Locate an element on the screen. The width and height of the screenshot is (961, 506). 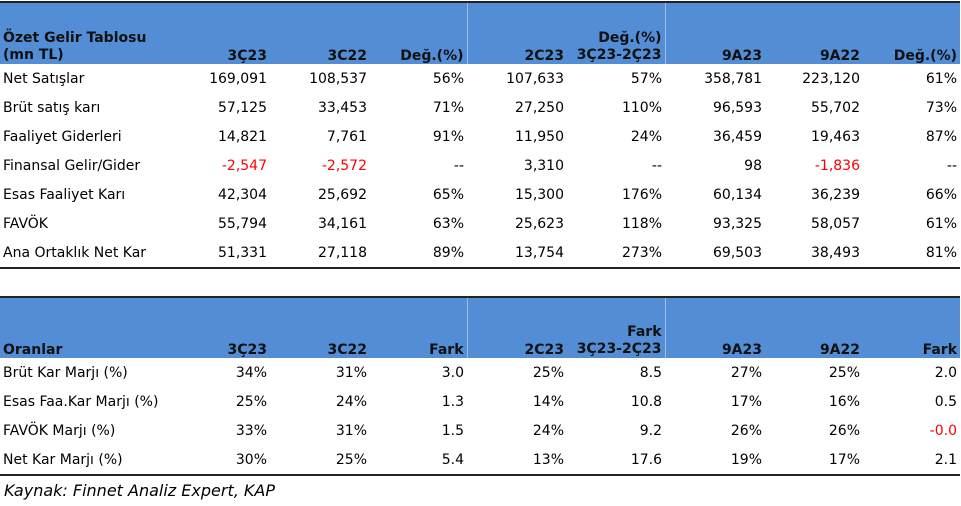
table-cell: 34,161 is located at coordinates (342, 223).